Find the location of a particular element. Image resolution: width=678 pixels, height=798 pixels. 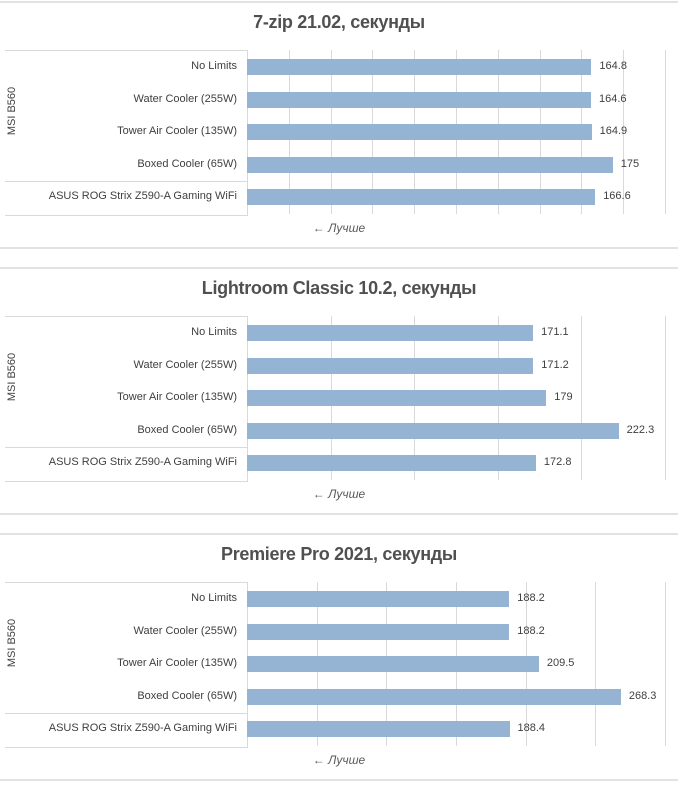

data-label: 164.8 is located at coordinates (613, 66).